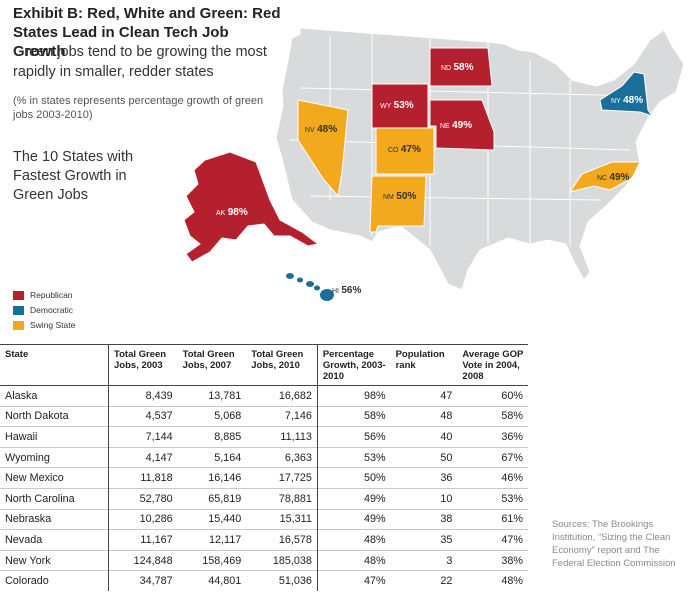 The height and width of the screenshot is (598, 700). I want to click on label-wy: WY 53%, so click(397, 105).